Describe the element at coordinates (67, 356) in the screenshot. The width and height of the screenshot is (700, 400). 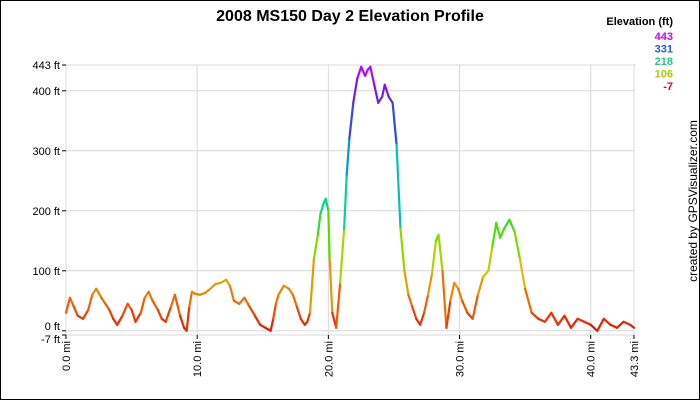
I see `x-tick-label: 0.0 mi` at that location.